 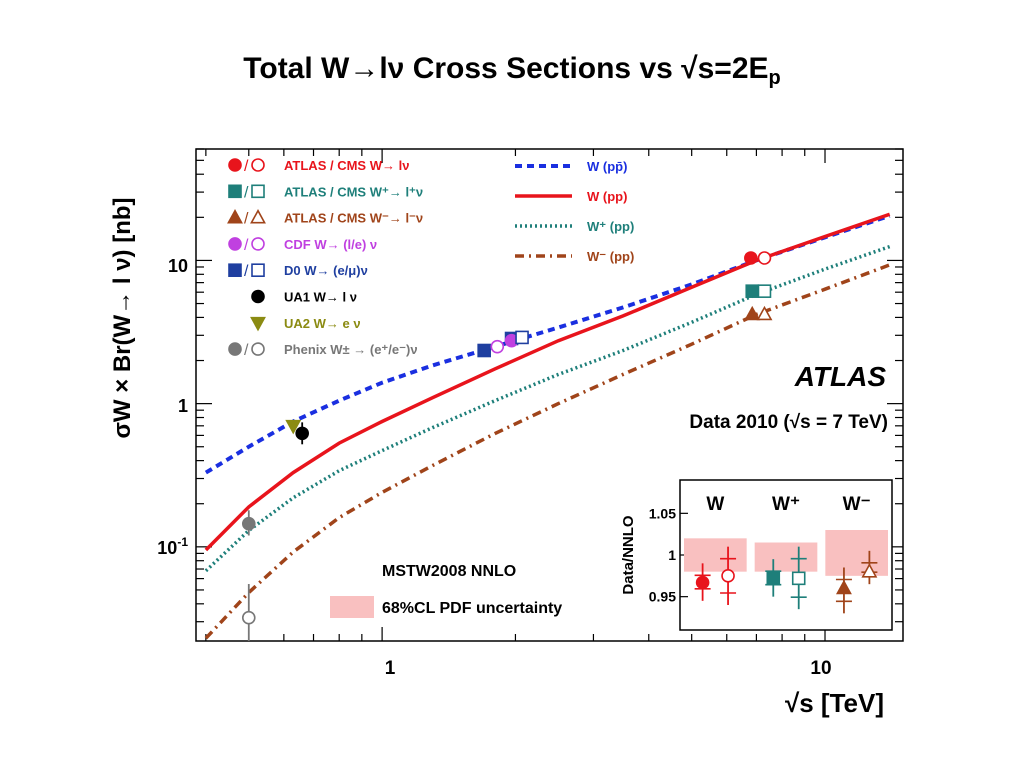 What do you see at coordinates (353, 218) in the screenshot?
I see `legend-label: ATLAS / CMS W⁻→ l⁻ν` at bounding box center [353, 218].